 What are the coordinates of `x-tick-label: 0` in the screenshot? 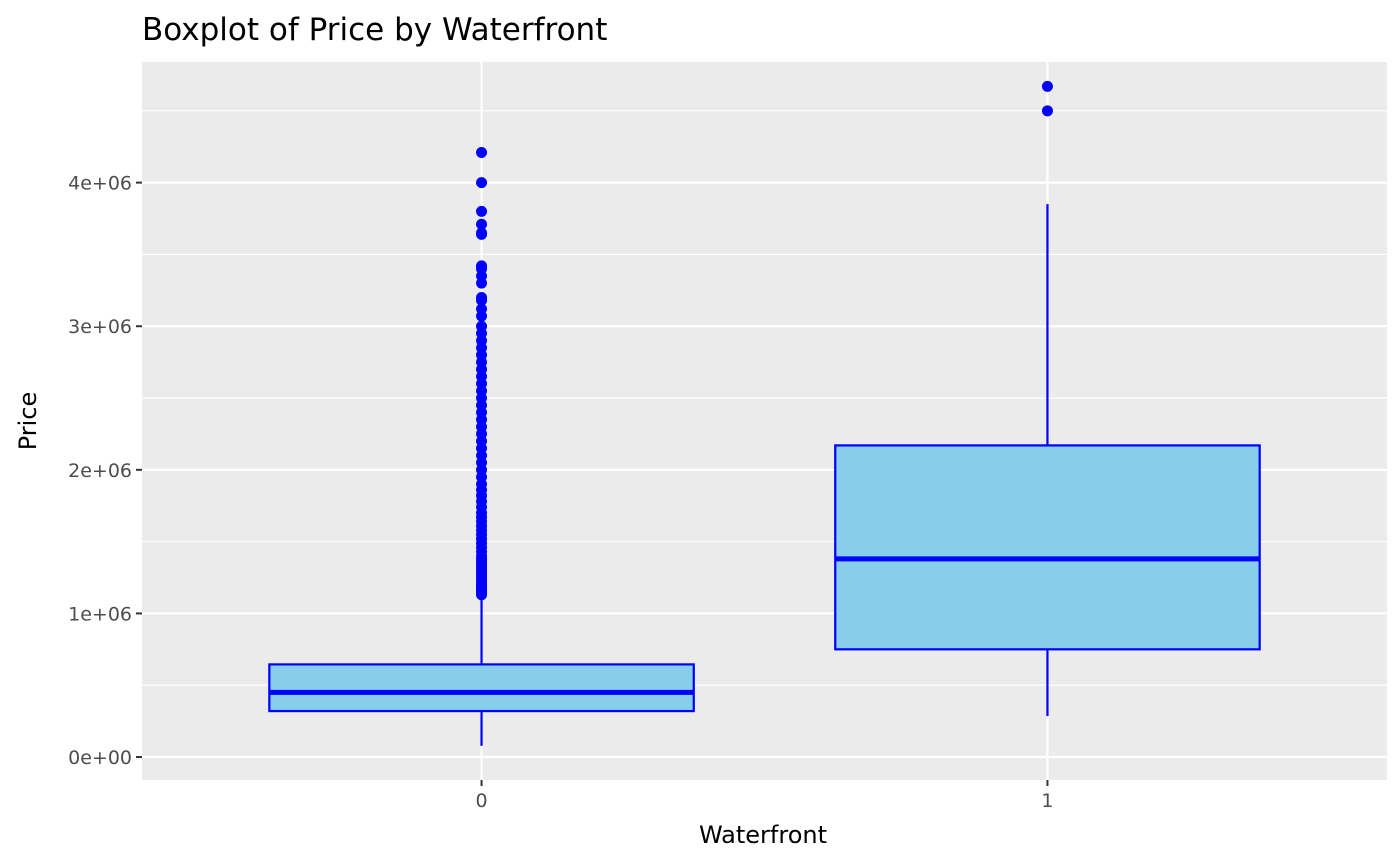 It's located at (481, 801).